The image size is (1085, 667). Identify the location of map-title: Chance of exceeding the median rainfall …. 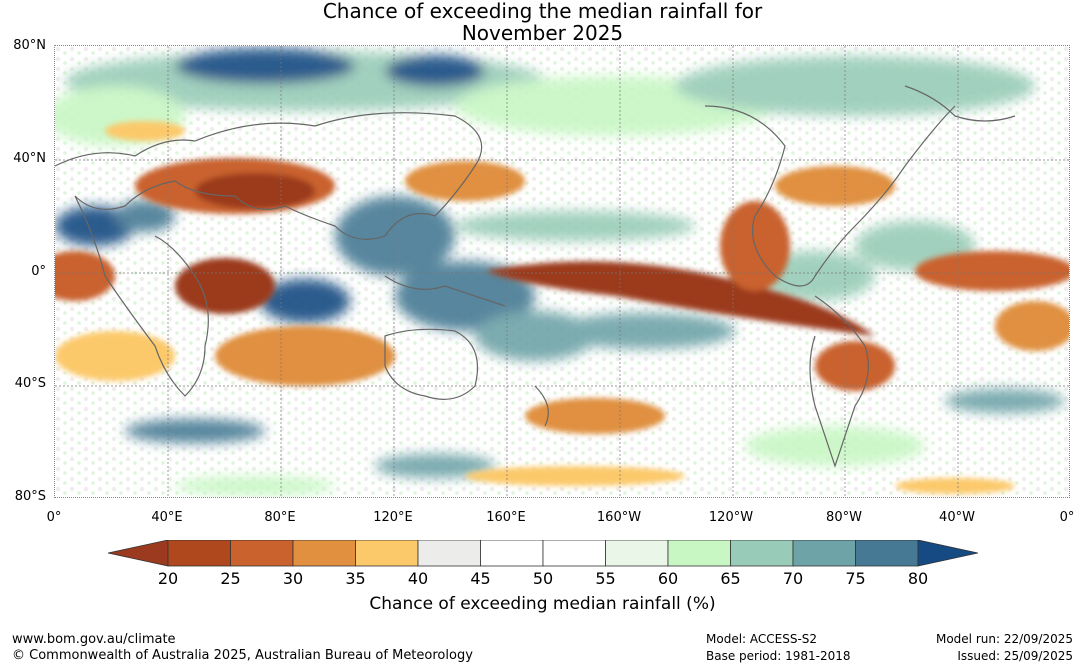
(542, 22).